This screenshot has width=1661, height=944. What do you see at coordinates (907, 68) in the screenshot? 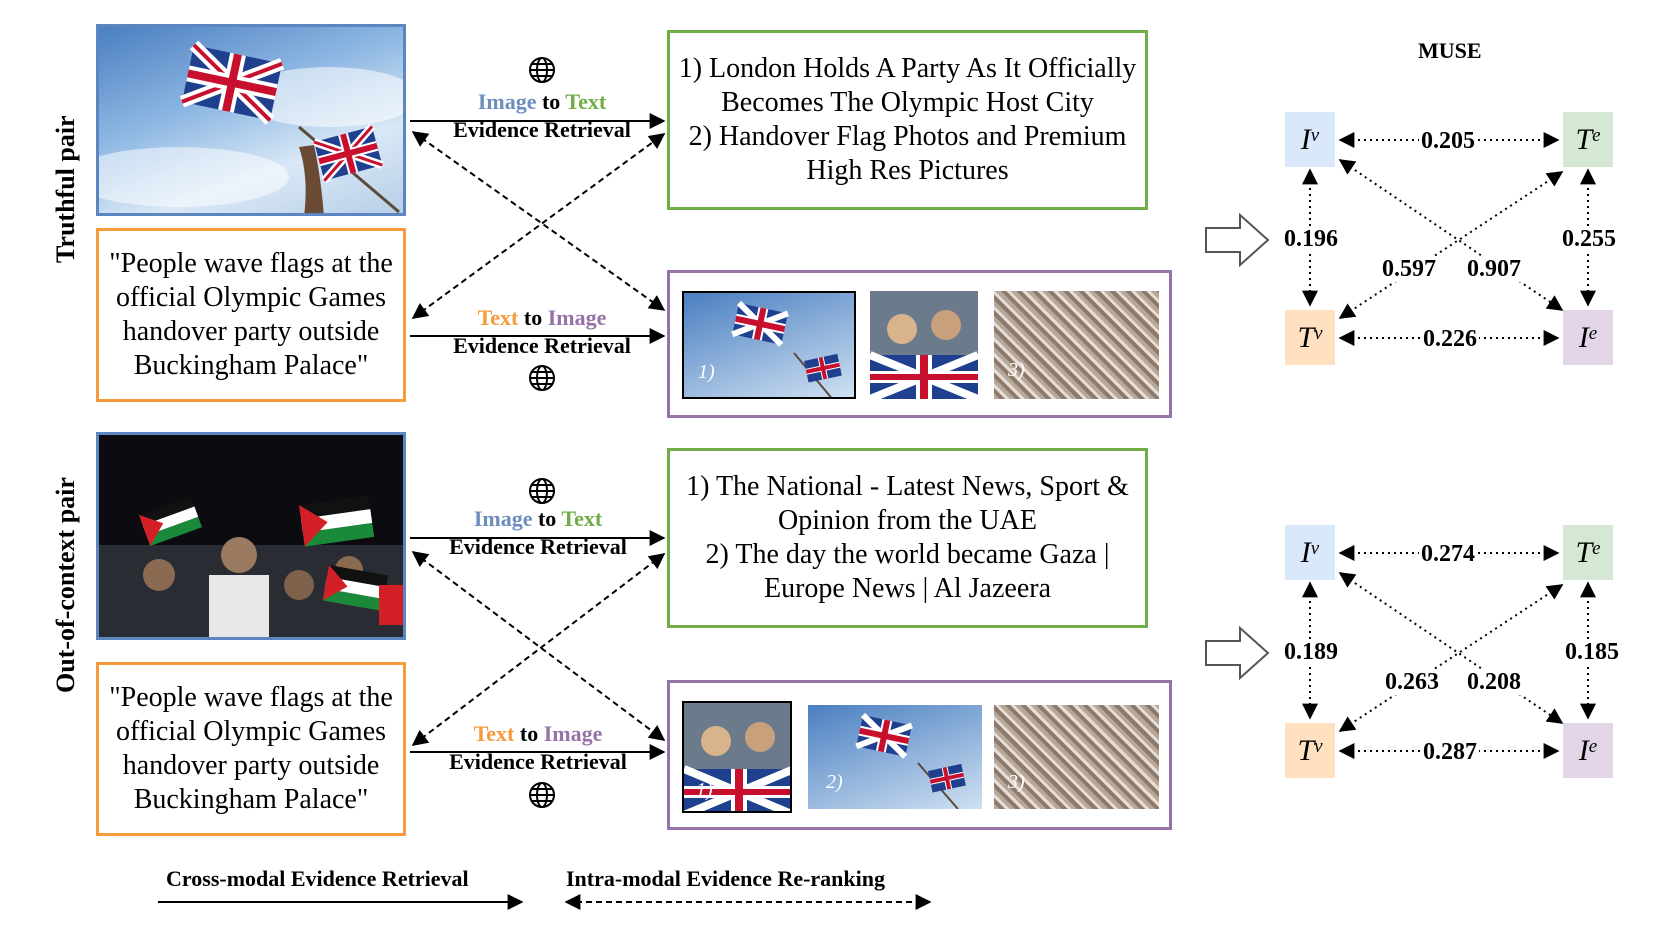
I see `evidence-line: 1) London Holds A Party As It Officially` at bounding box center [907, 68].